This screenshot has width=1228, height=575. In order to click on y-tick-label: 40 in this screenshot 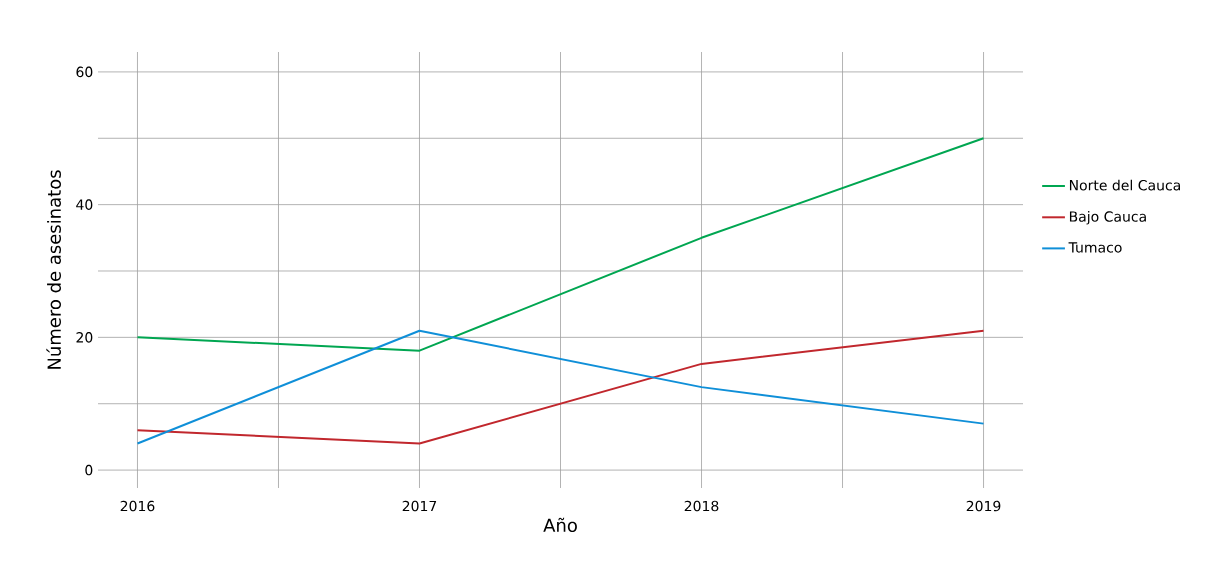, I will do `click(84, 204)`.